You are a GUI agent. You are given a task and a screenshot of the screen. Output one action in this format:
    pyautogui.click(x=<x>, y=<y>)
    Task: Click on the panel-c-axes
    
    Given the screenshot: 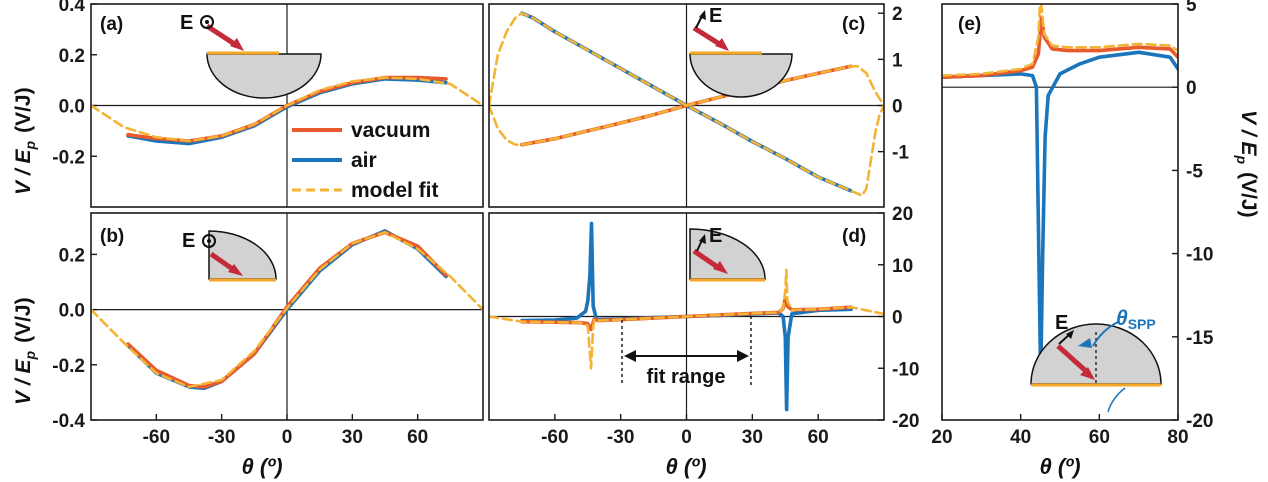 What is the action you would take?
    pyautogui.click(x=686, y=105)
    